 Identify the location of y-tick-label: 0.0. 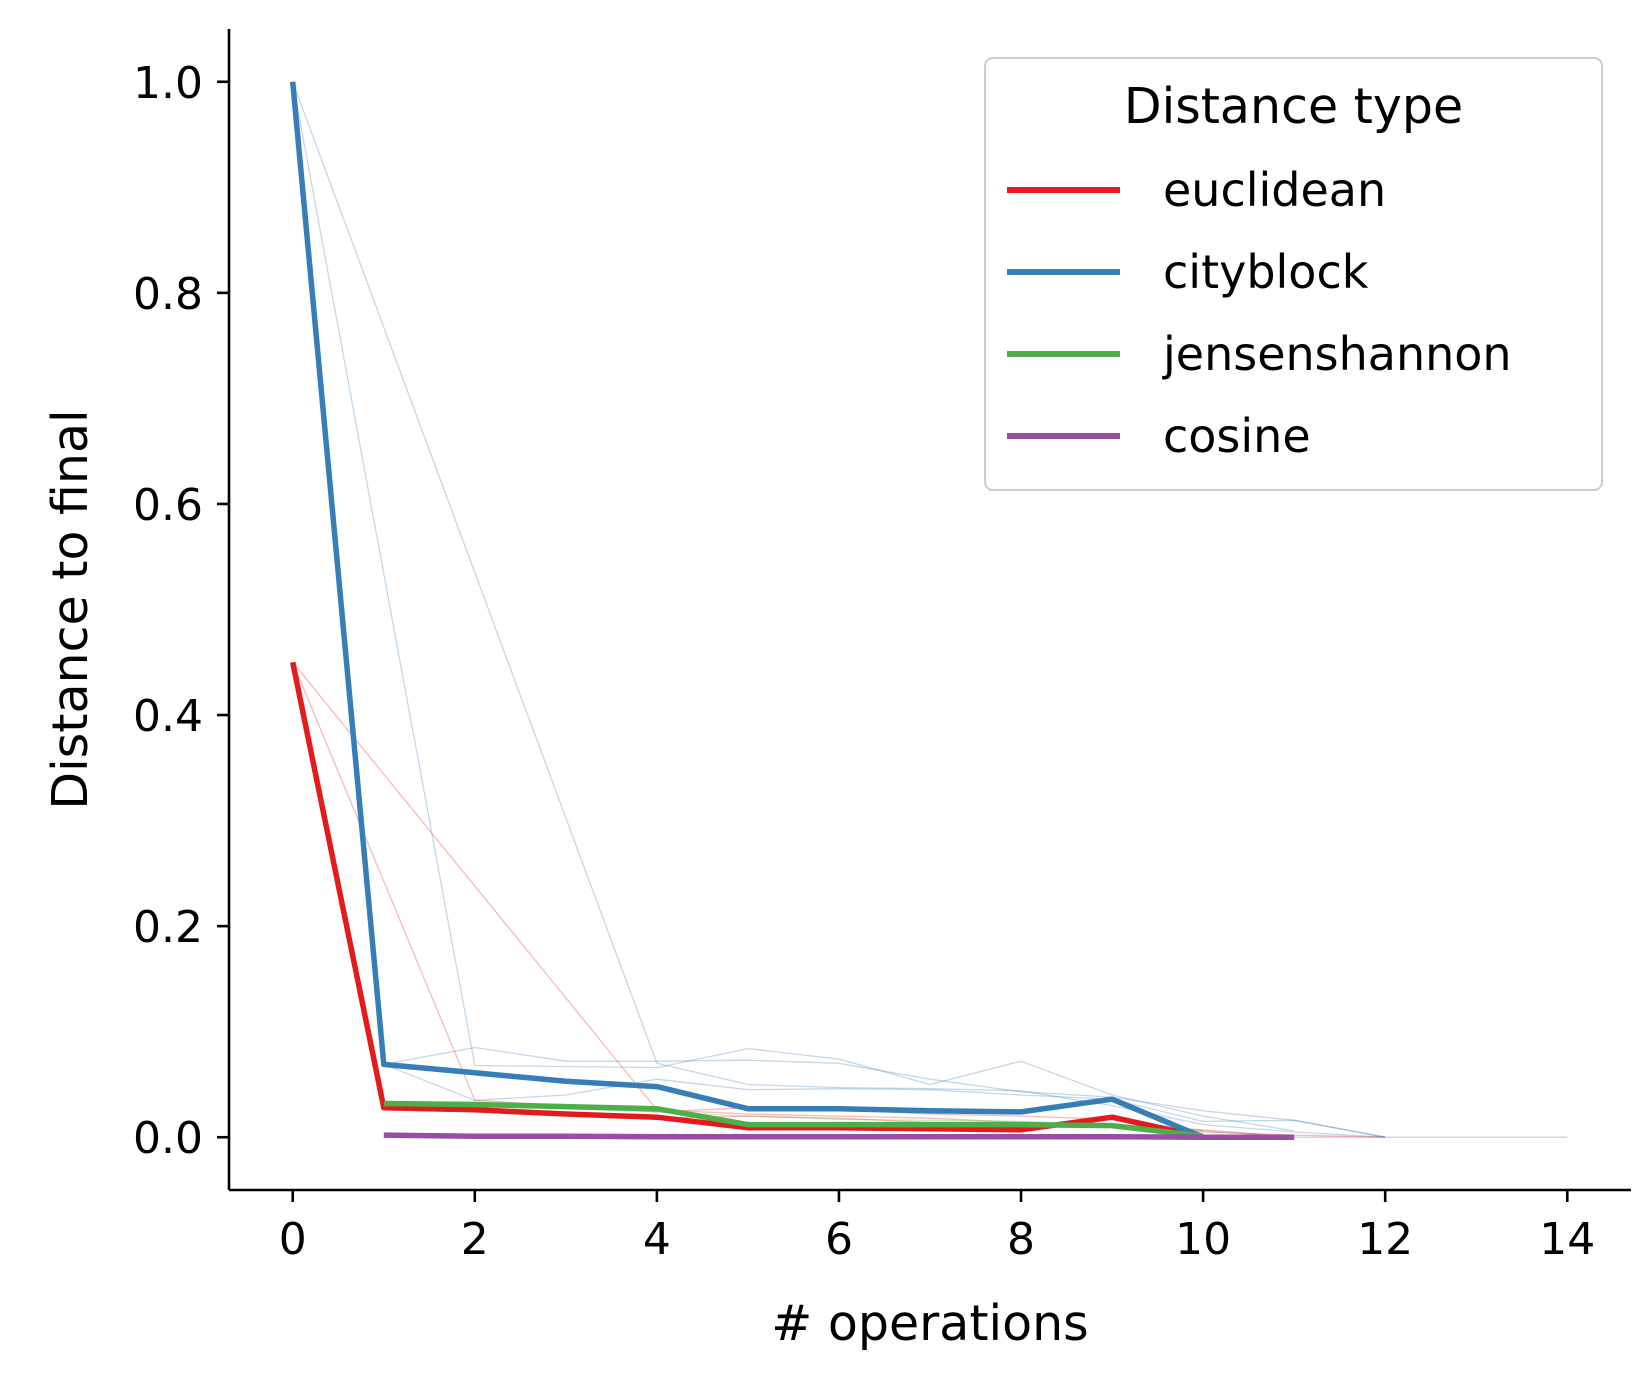
(168, 1138).